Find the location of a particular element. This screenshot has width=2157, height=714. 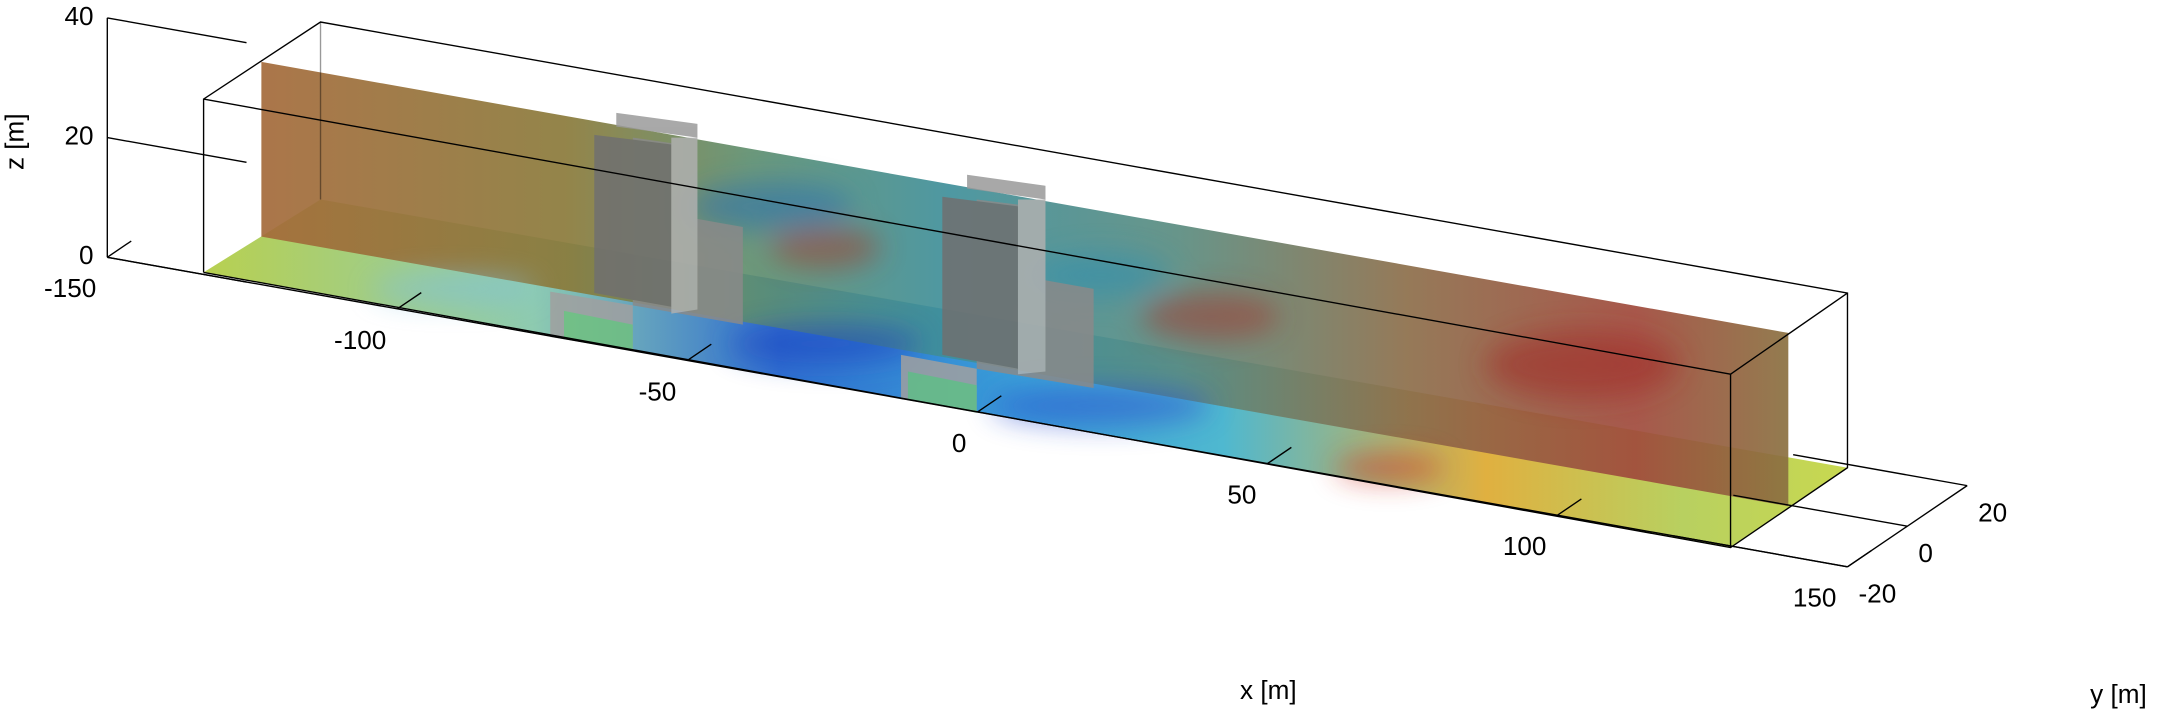

x-axis-title: x [m] is located at coordinates (1268, 690).